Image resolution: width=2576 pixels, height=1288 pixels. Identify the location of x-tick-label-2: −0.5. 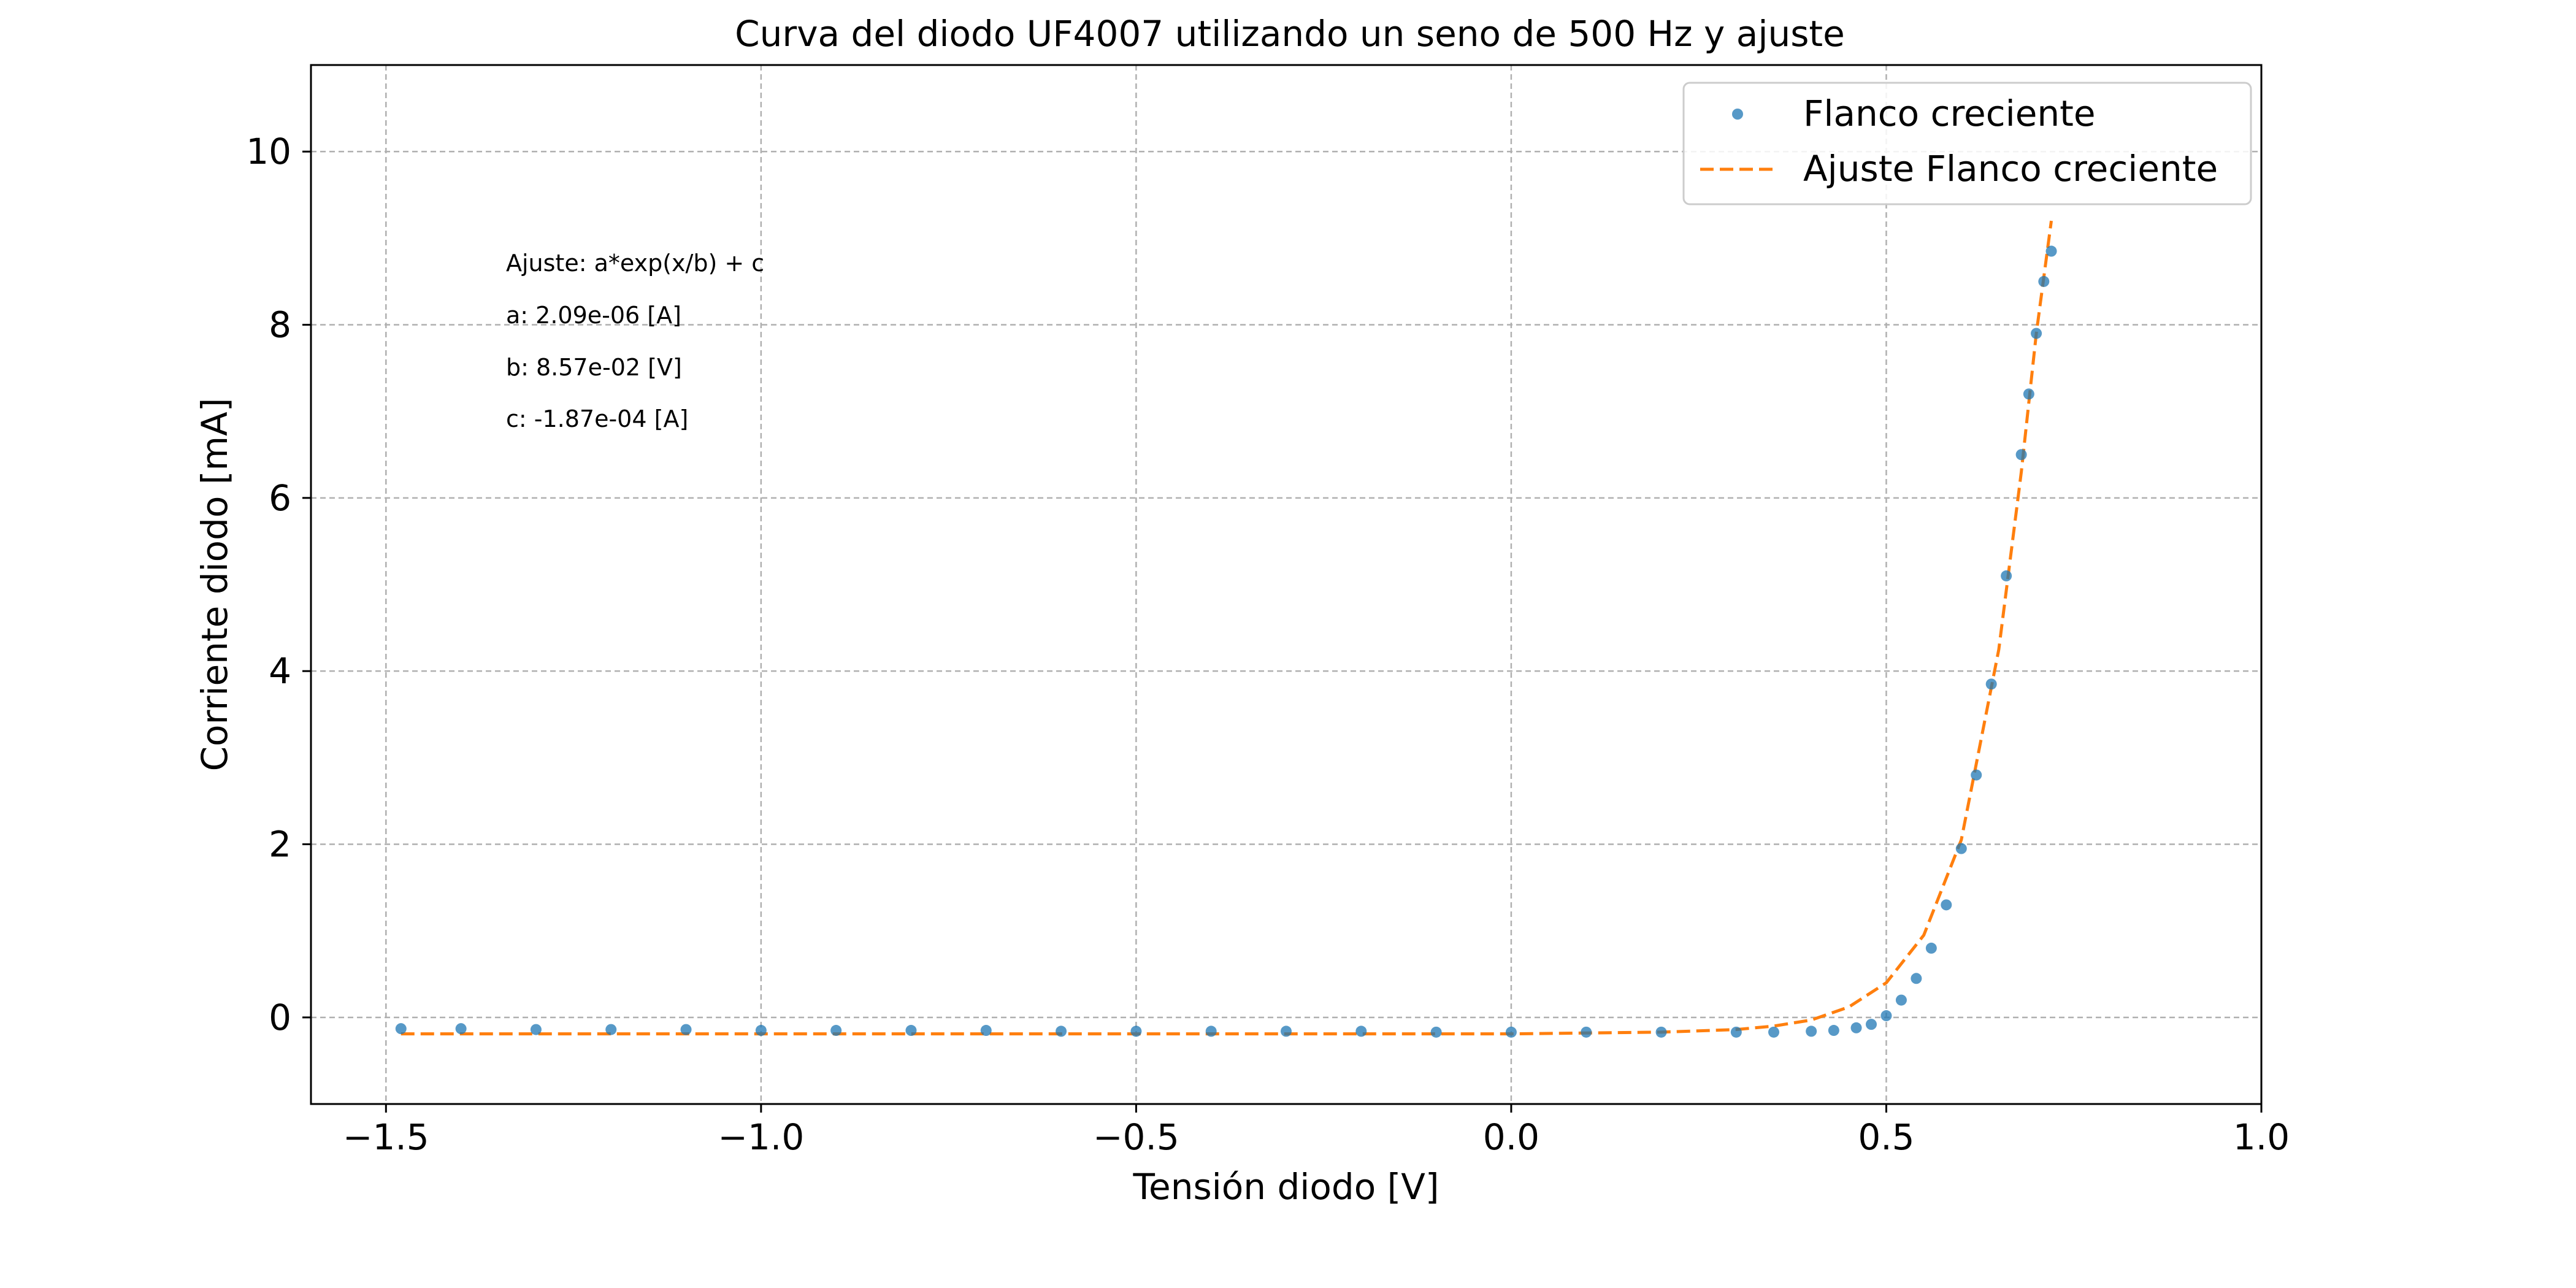
(1136, 1137).